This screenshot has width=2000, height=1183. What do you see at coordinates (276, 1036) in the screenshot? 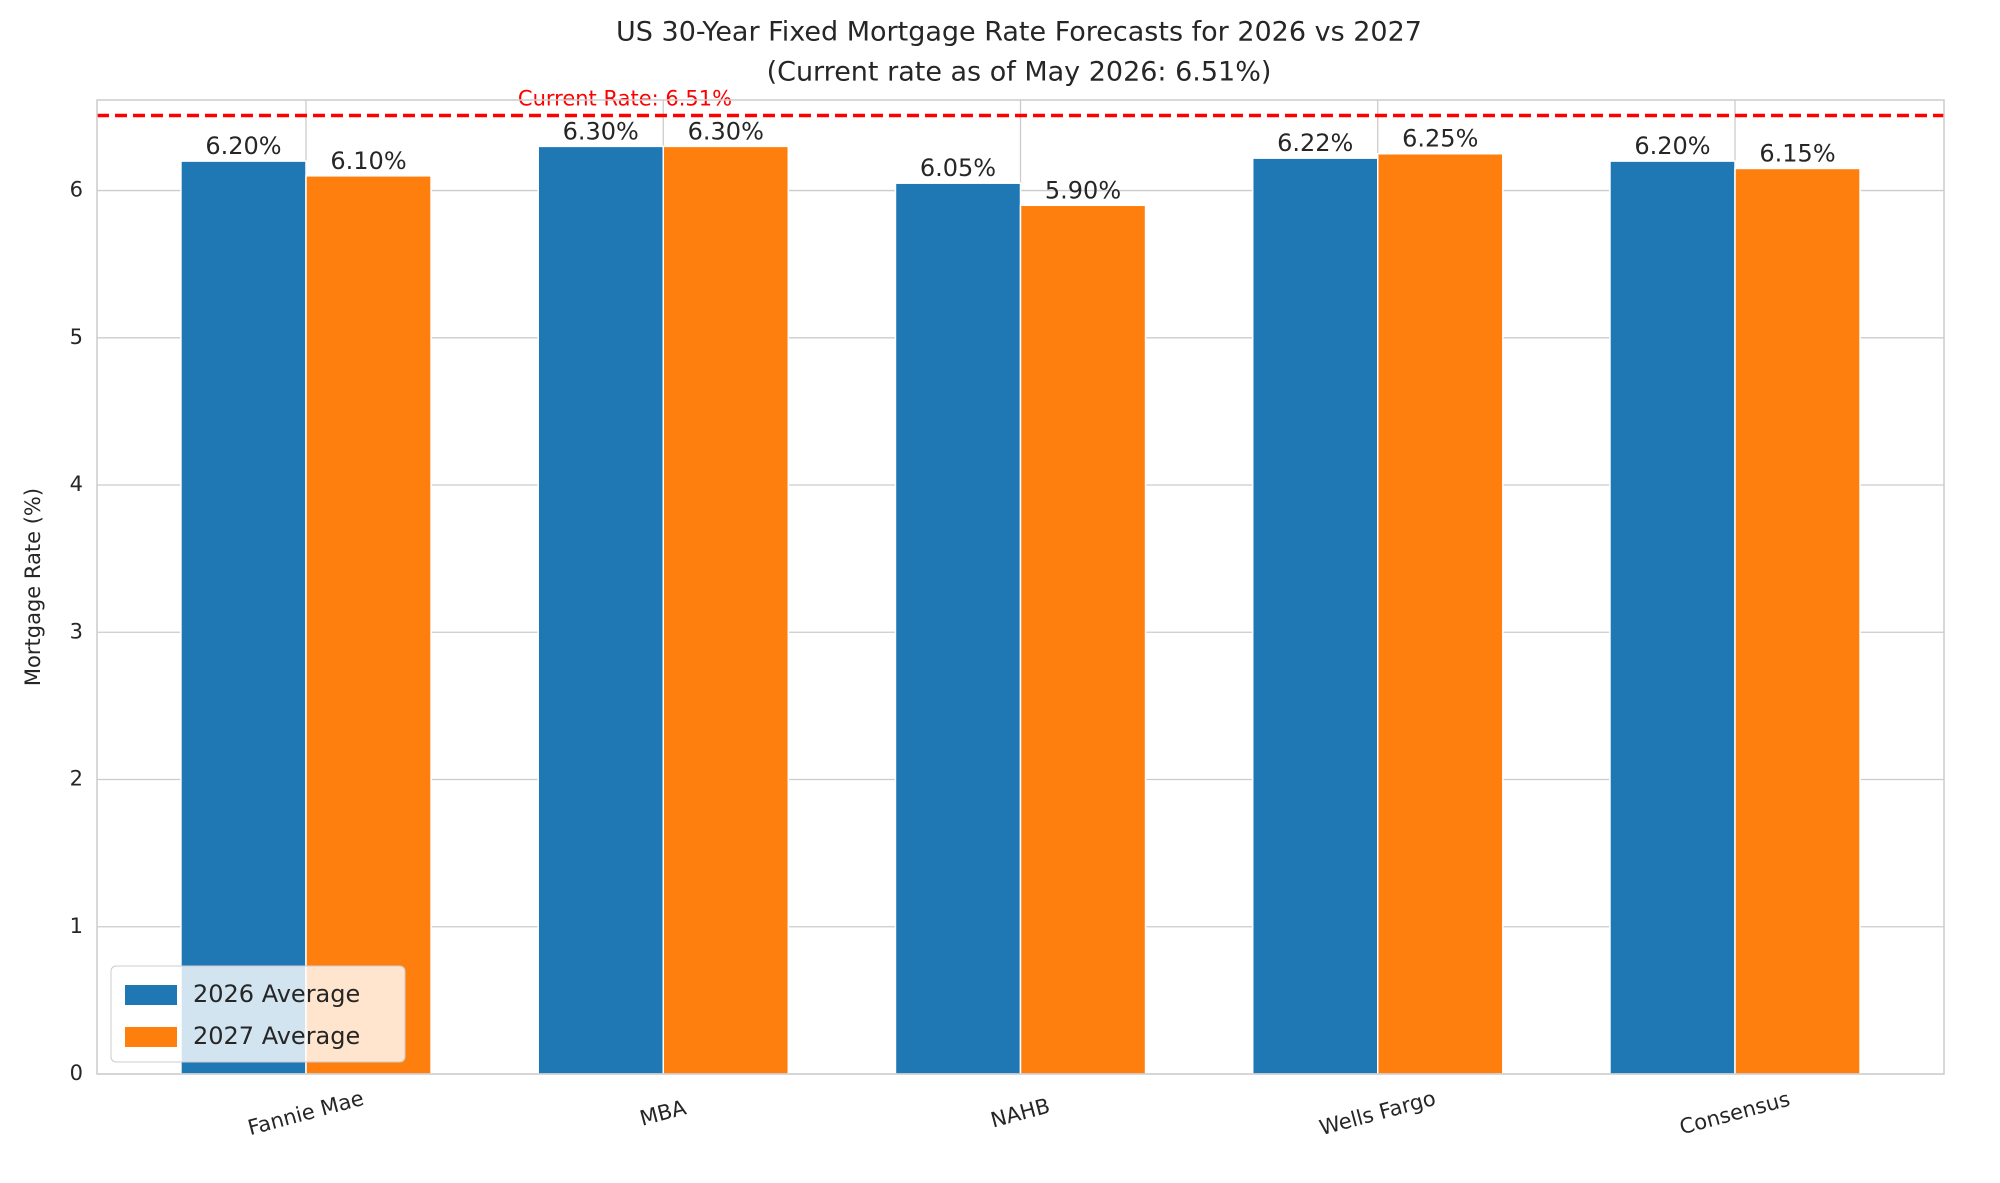
I see `legend-label: 2027 Average` at bounding box center [276, 1036].